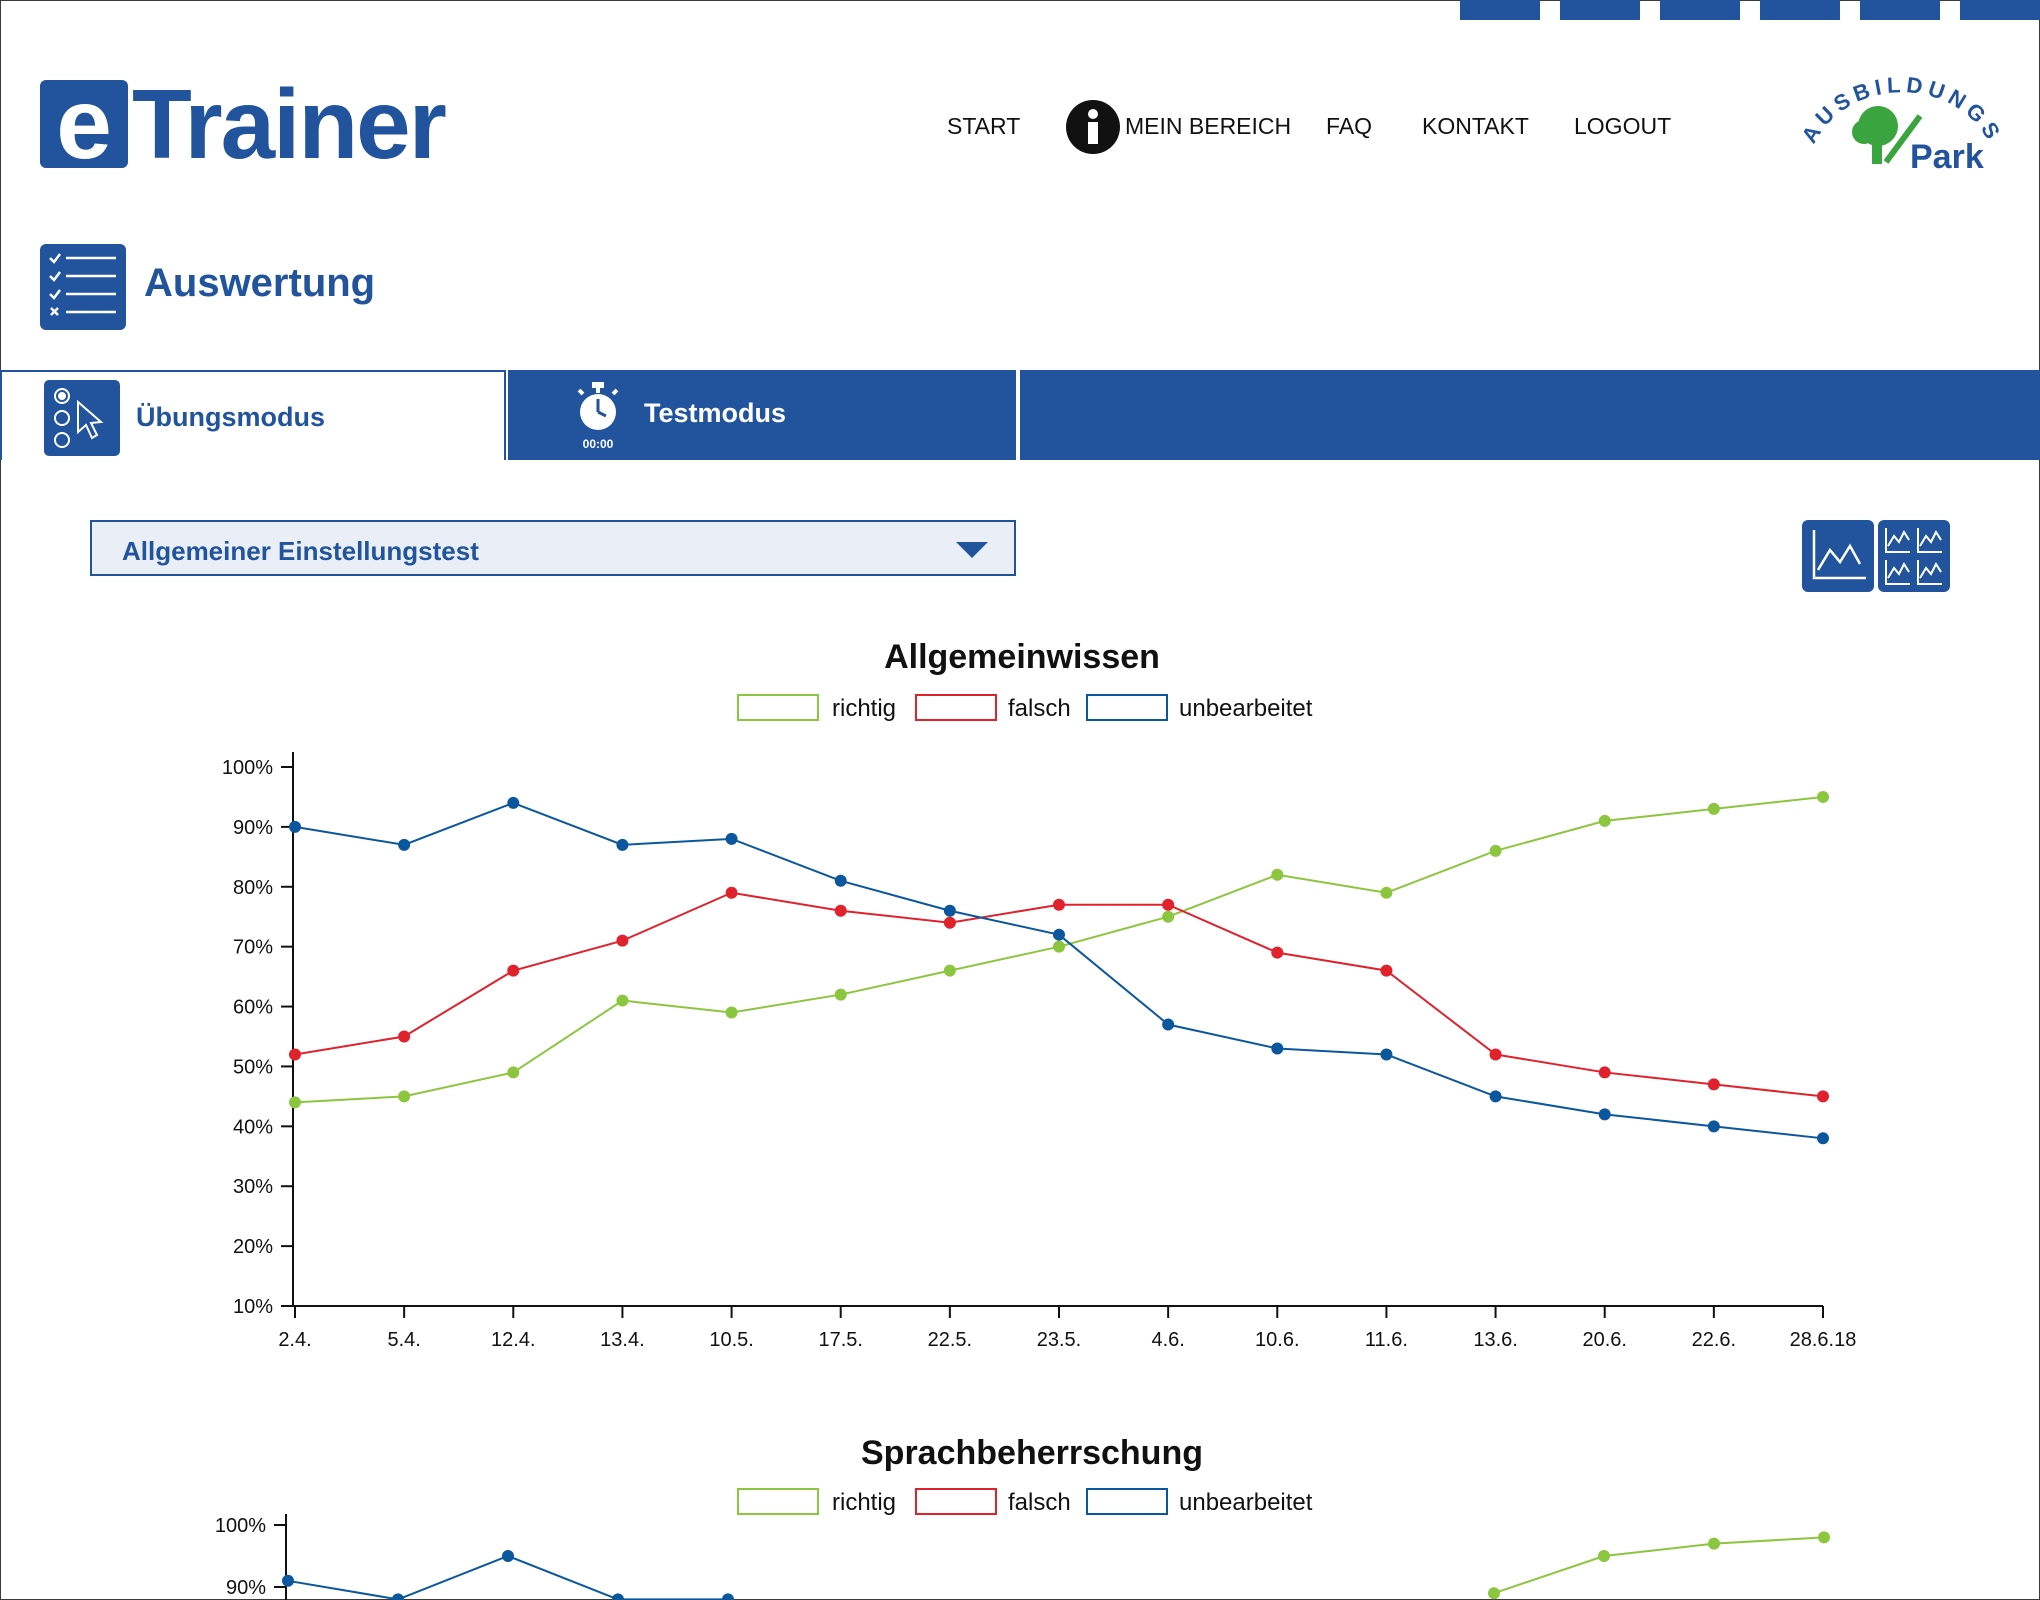 The image size is (2040, 1600). What do you see at coordinates (762, 415) in the screenshot?
I see `tab-testmodus: 00:00 Testmodus` at bounding box center [762, 415].